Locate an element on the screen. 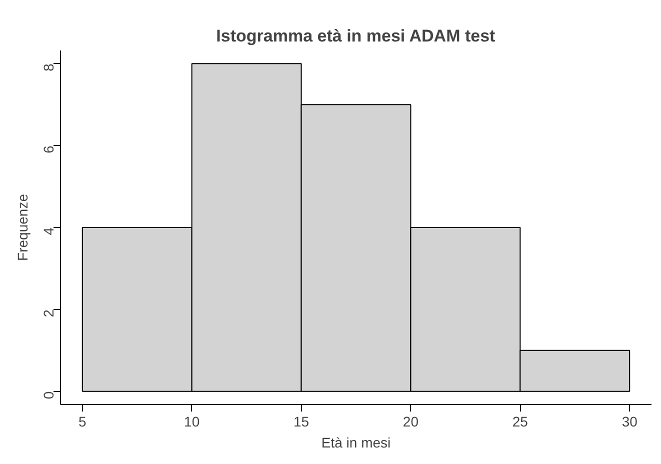  chart-title: Istogramma età in mesi ADAM test is located at coordinates (356, 36).